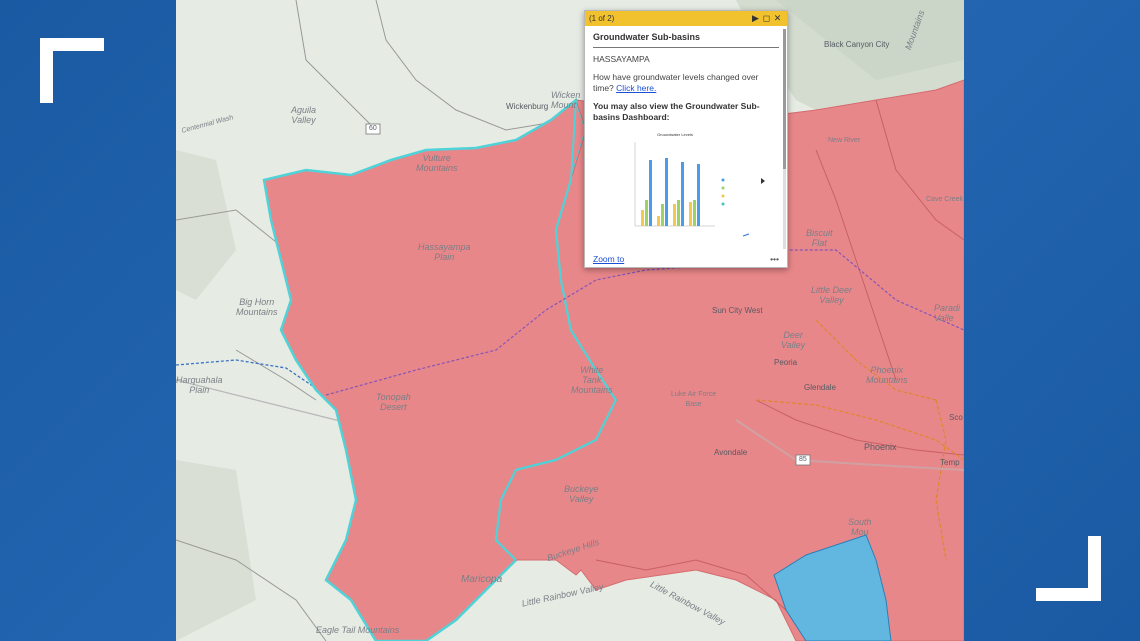  I want to click on label-little-deer-valley: Little Deer Valley, so click(832, 295).